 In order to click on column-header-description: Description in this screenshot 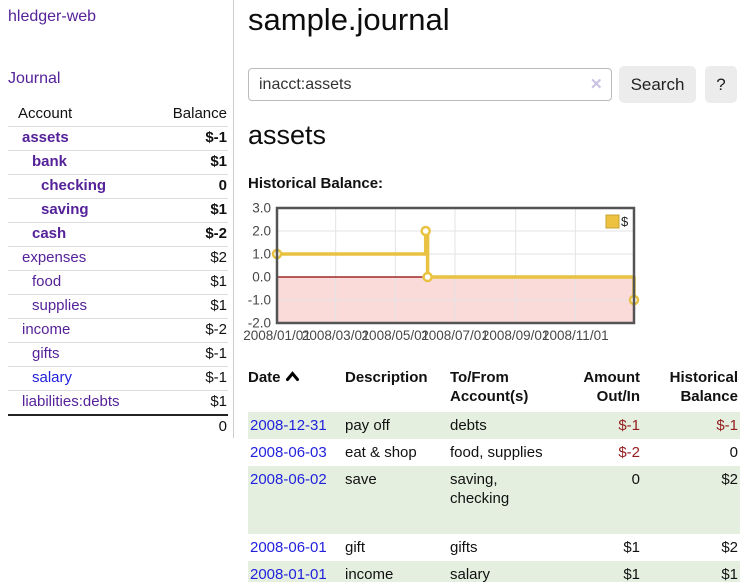, I will do `click(386, 377)`.